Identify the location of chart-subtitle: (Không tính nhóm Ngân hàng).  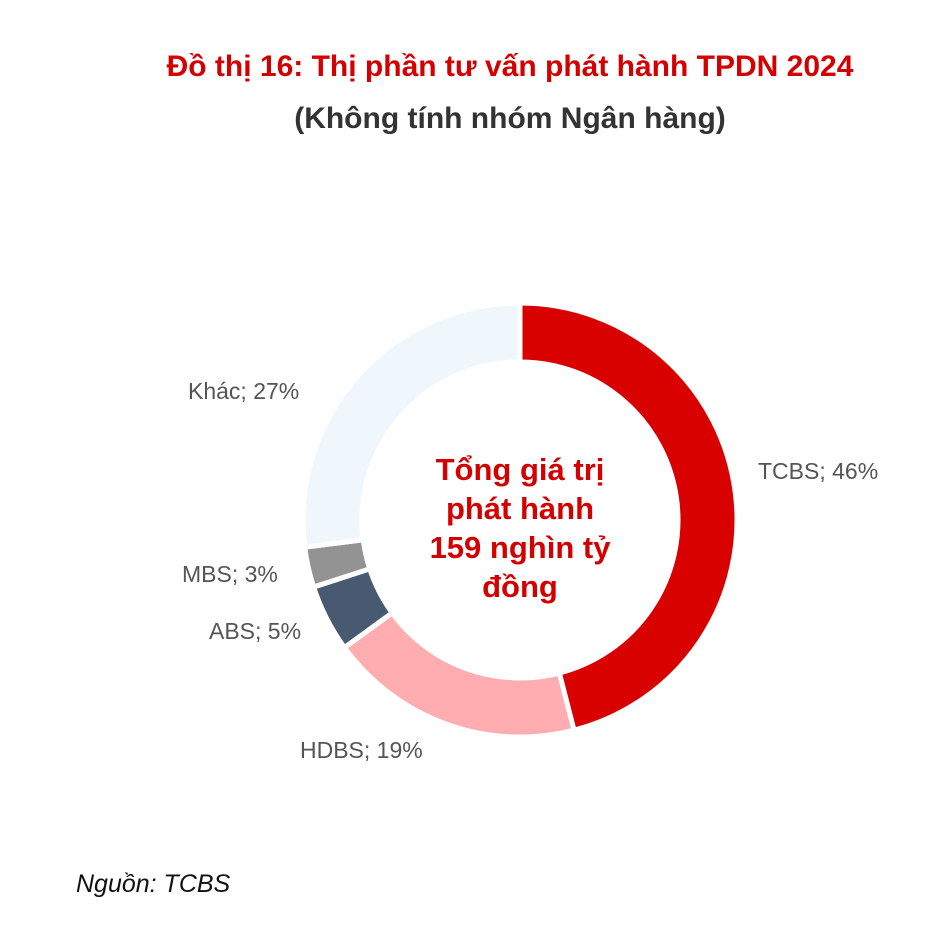
(510, 118).